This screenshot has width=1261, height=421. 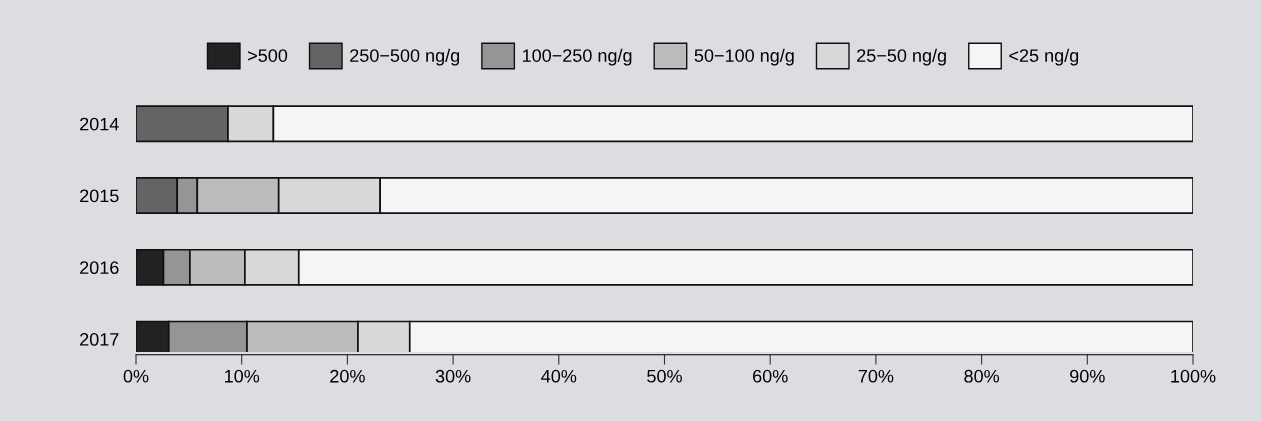 What do you see at coordinates (744, 57) in the screenshot?
I see `legend-label: 50−100 ng/g` at bounding box center [744, 57].